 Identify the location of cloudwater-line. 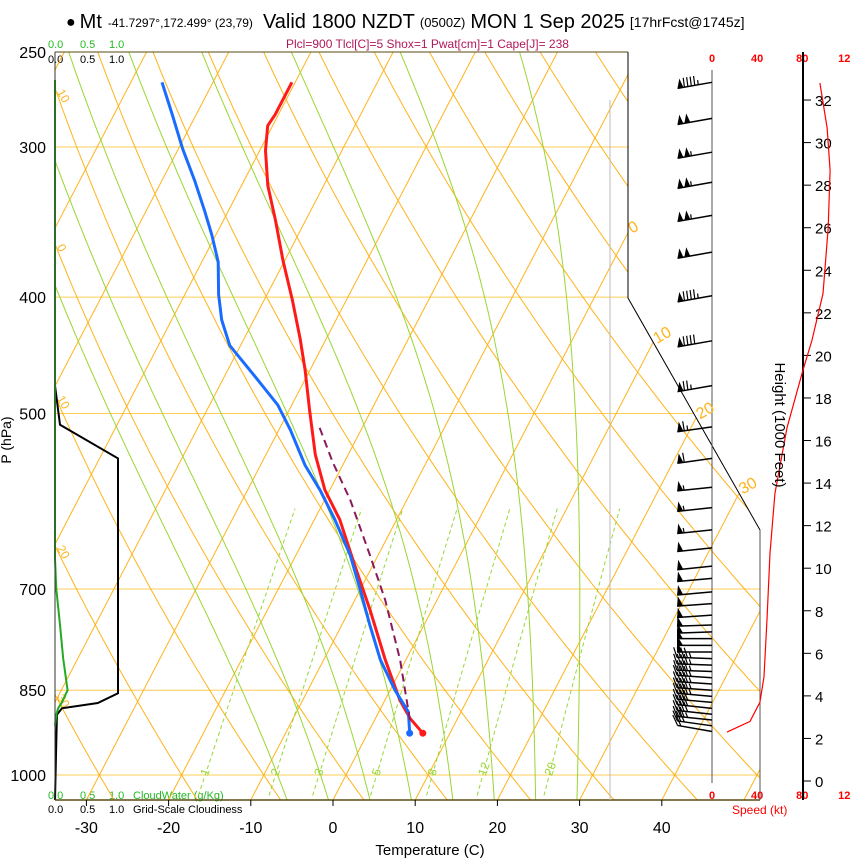
(61, 555).